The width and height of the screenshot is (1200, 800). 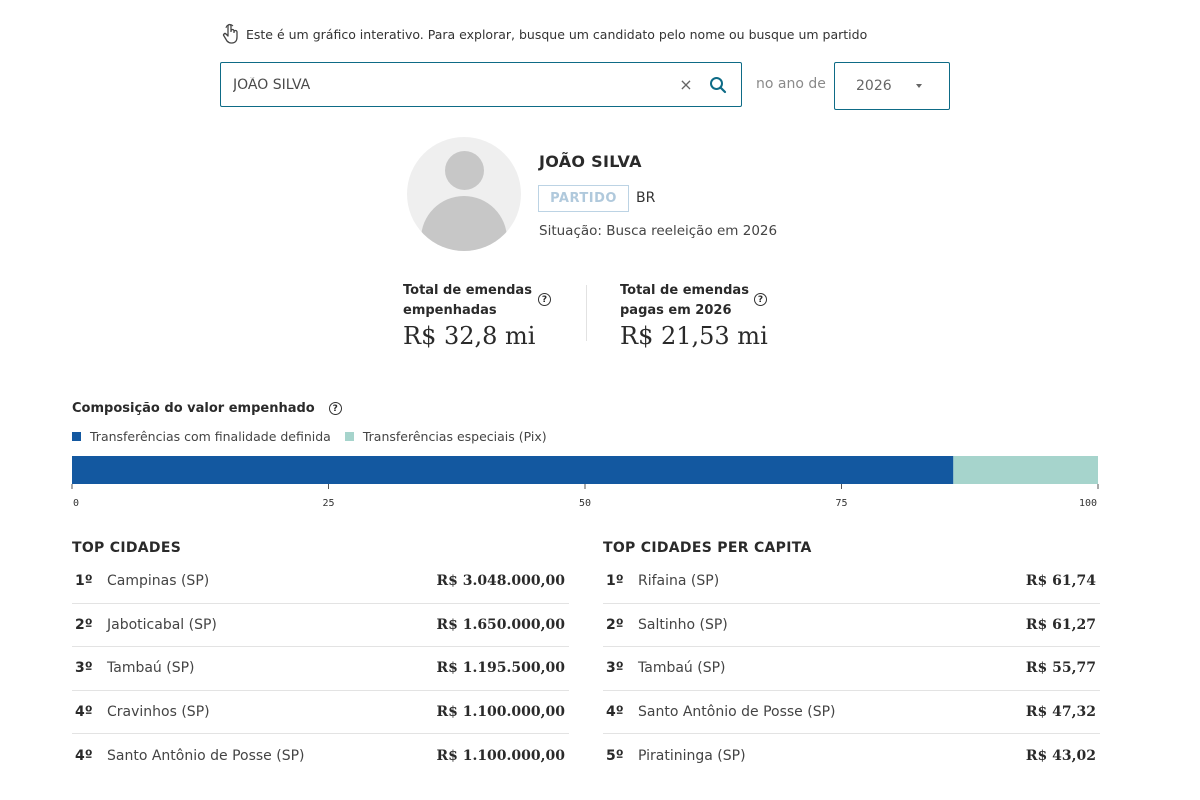 What do you see at coordinates (464, 170) in the screenshot?
I see `avatar-head-shape` at bounding box center [464, 170].